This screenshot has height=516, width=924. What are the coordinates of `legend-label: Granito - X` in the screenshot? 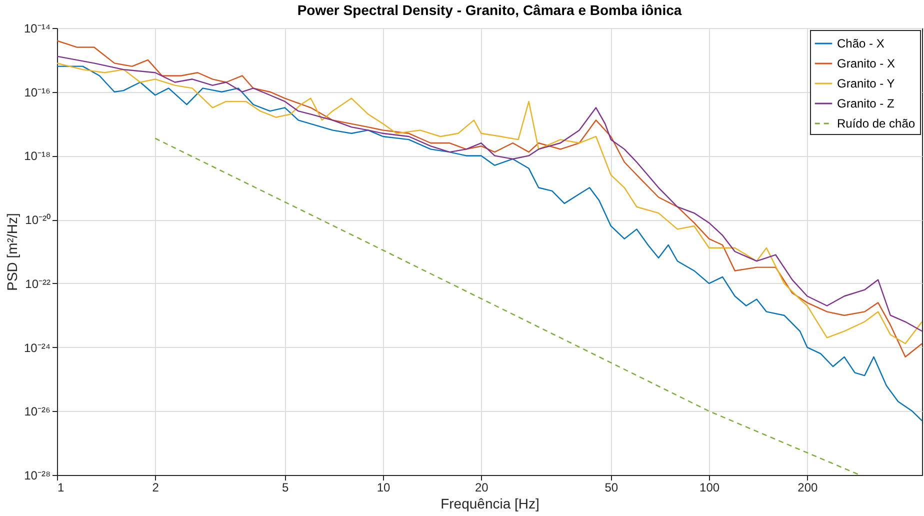 It's located at (866, 63).